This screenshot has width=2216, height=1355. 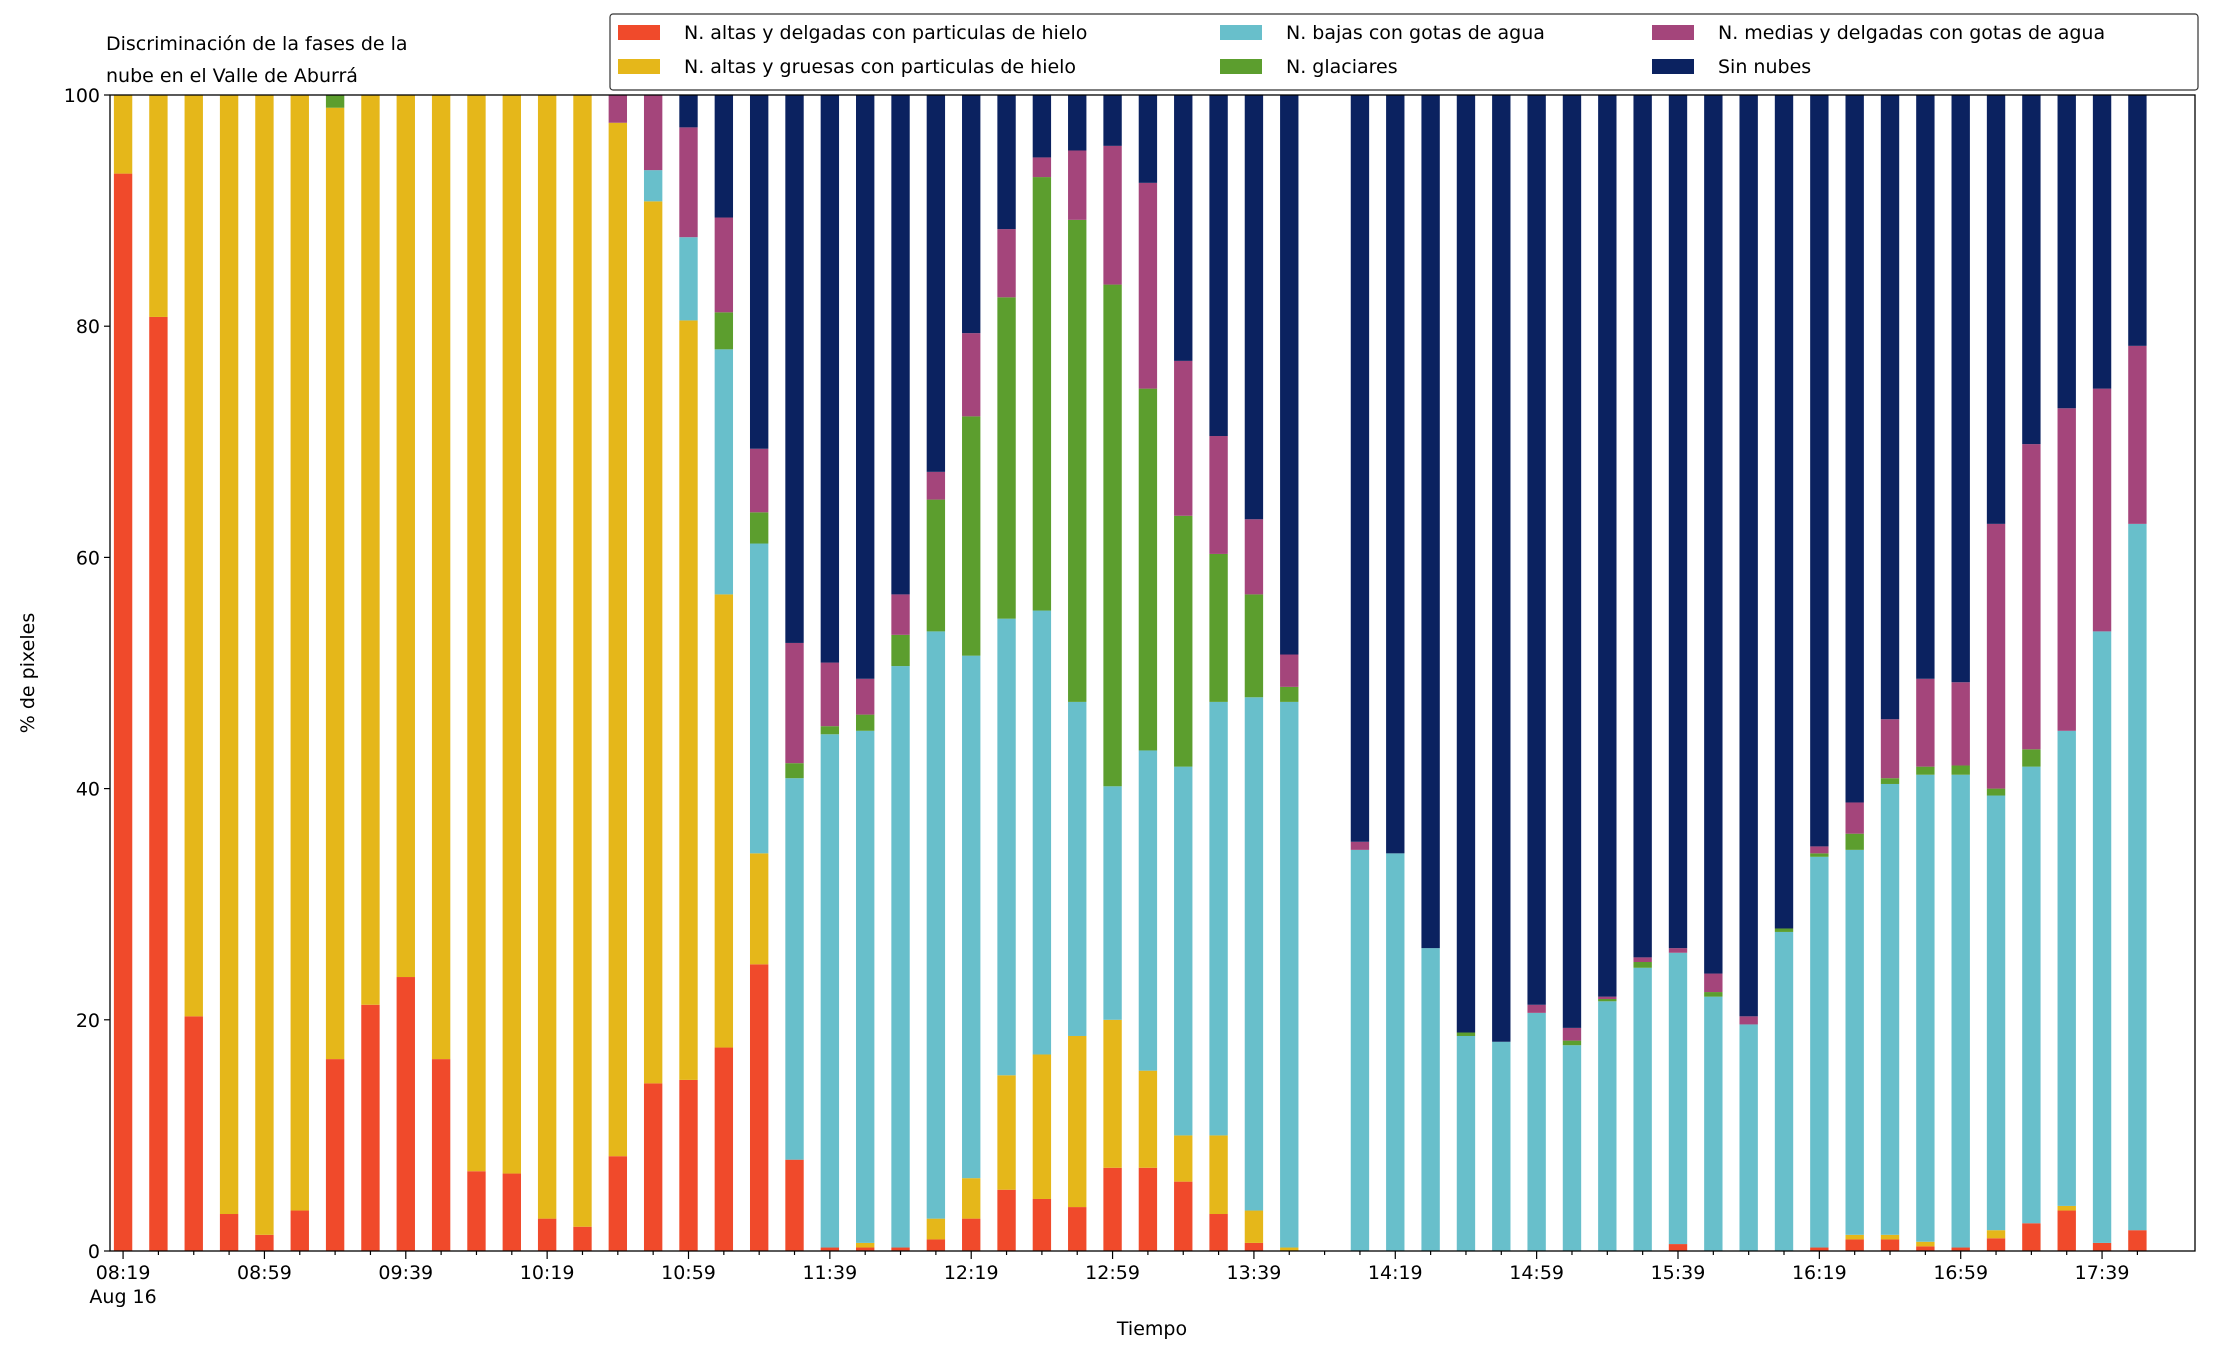 I want to click on x-axis-label: Tiempo, so click(x=1151, y=1329).